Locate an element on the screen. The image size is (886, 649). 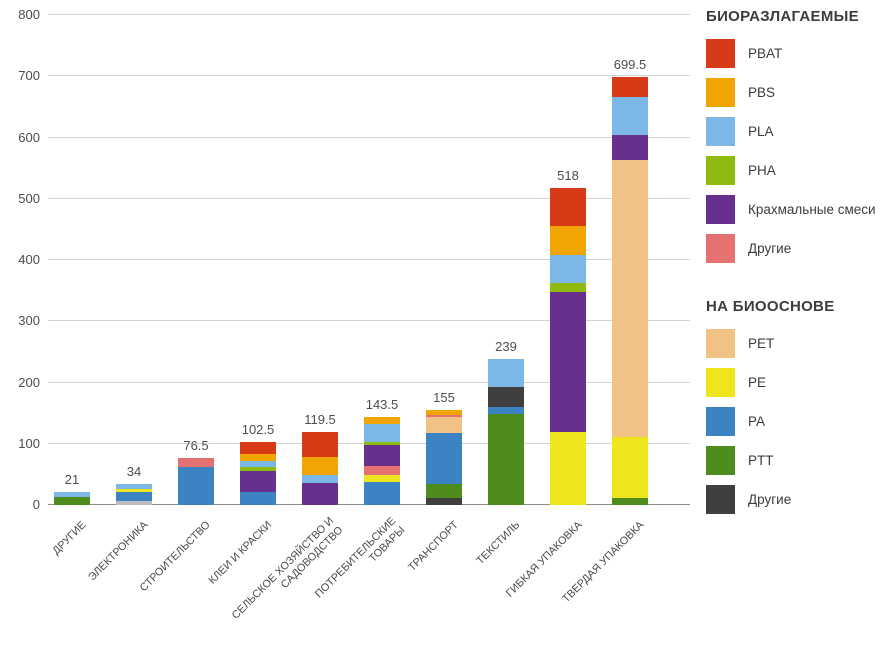
legend-item-other_bio: Другие is located at coordinates (794, 499).